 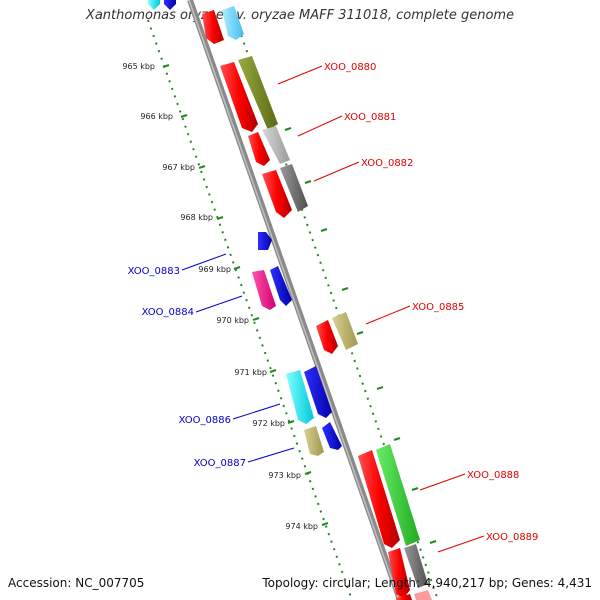 I want to click on kbp-label: 965 kbp, so click(x=138, y=66).